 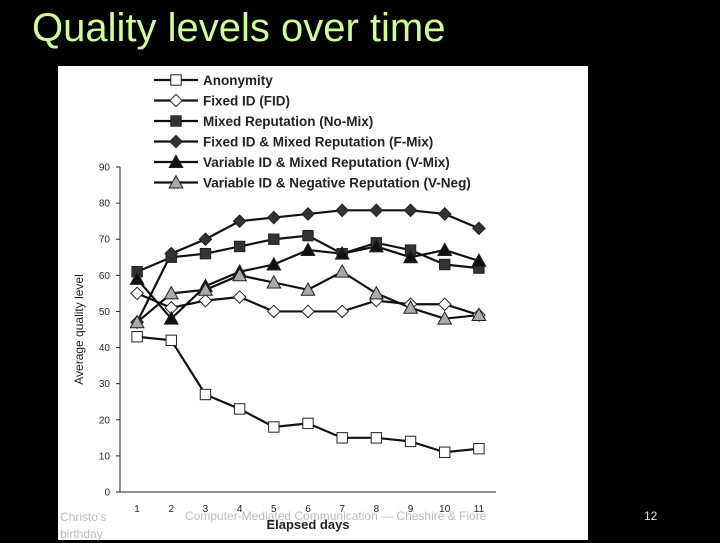 What do you see at coordinates (326, 162) in the screenshot?
I see `legend-label-4: Variable ID & Mixed Reputation (V-Mix)` at bounding box center [326, 162].